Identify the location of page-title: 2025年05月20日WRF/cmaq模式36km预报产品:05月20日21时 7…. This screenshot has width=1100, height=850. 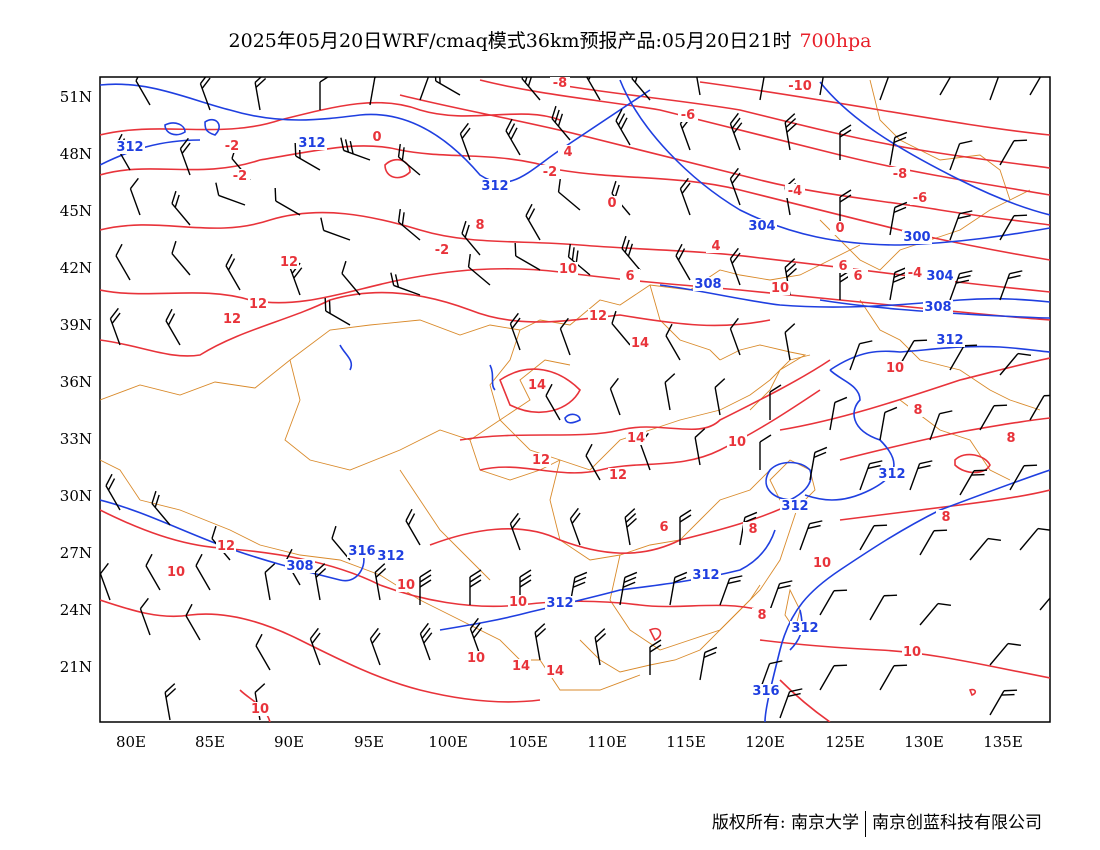
(550, 39).